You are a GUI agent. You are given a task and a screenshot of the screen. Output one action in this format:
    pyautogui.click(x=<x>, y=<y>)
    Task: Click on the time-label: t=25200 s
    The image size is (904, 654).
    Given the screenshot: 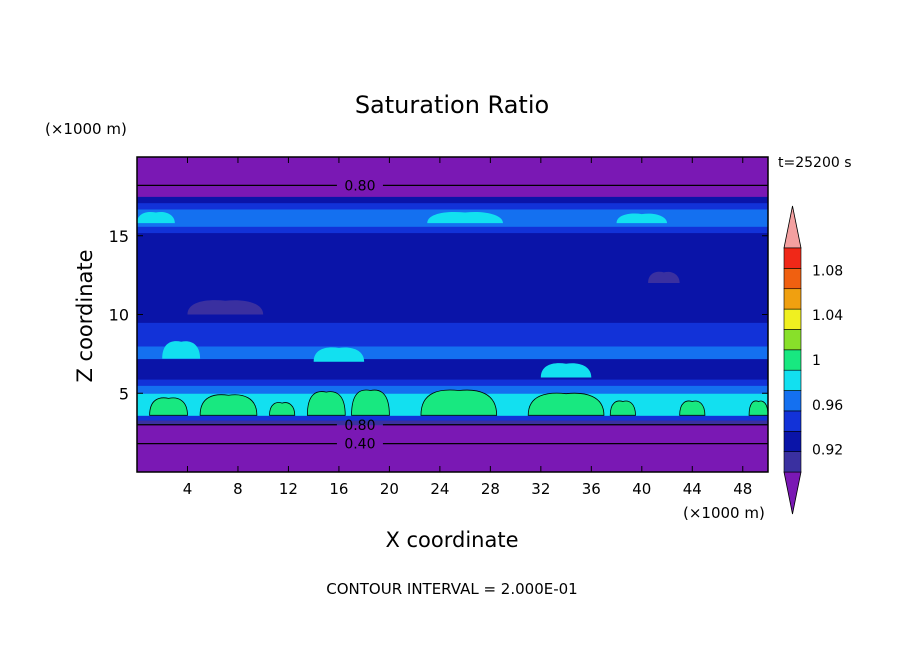 What is the action you would take?
    pyautogui.click(x=815, y=163)
    